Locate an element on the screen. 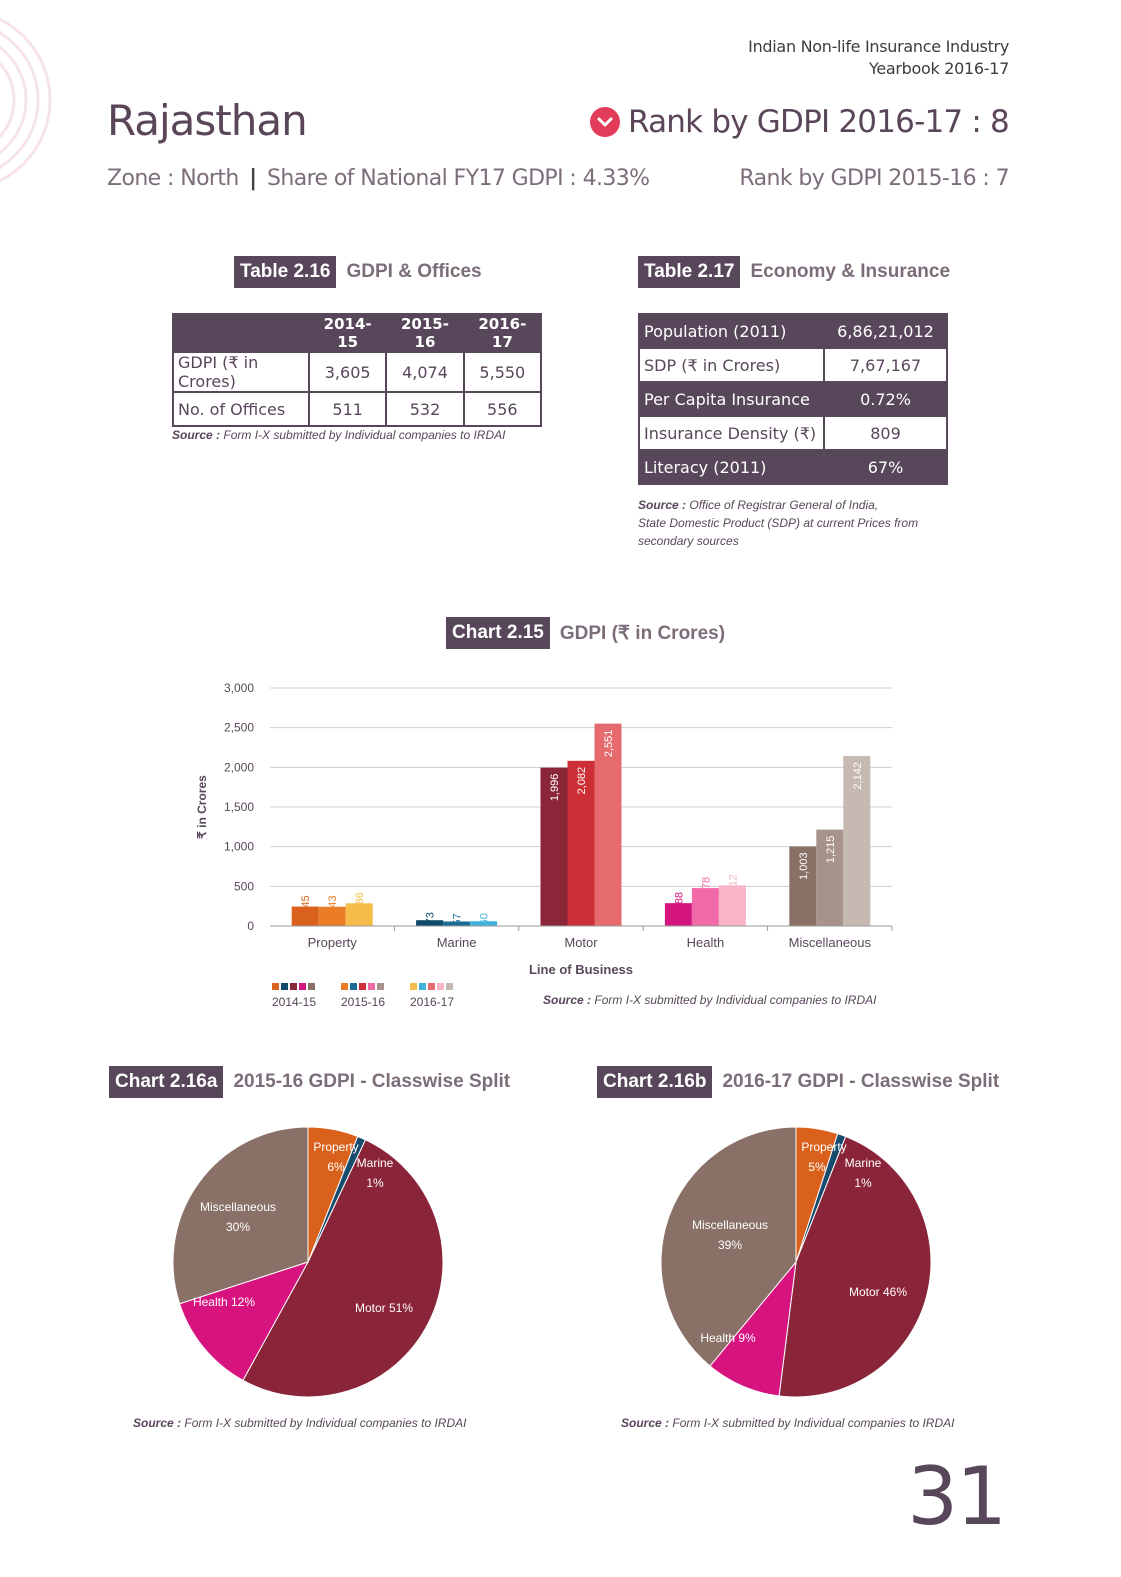 This screenshot has height=1577, width=1121. table-header-row: 2014-15 2015-16 2016-17 is located at coordinates (357, 333).